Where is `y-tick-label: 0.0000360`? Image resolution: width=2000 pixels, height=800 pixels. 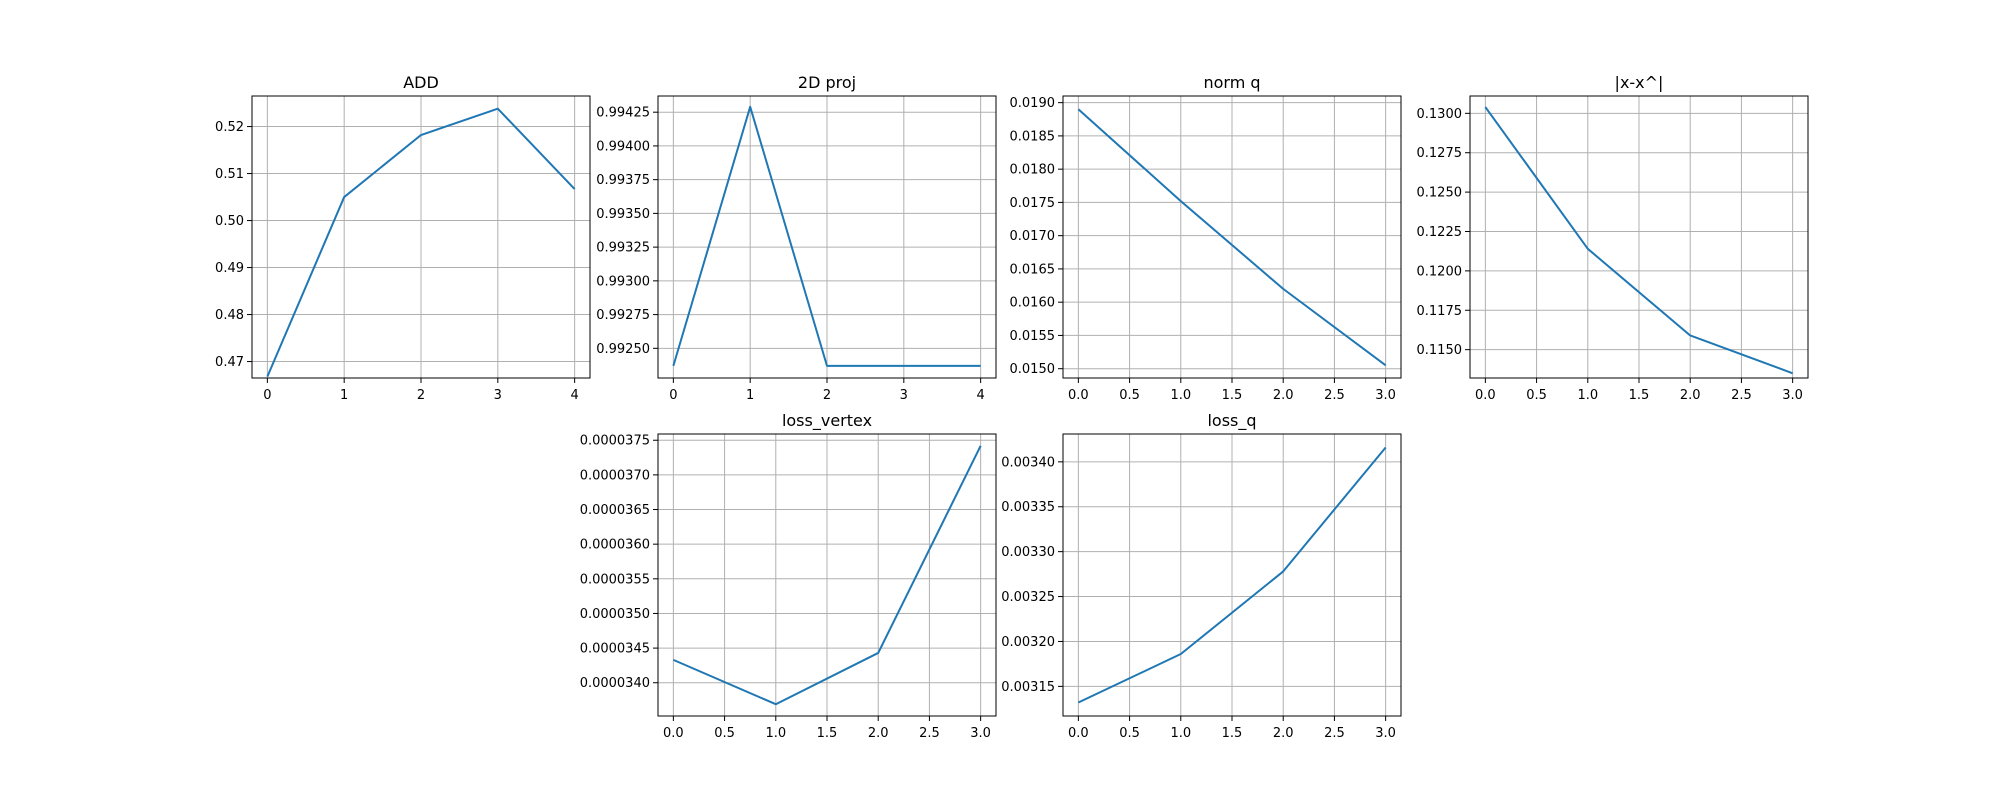
y-tick-label: 0.0000360 is located at coordinates (615, 545).